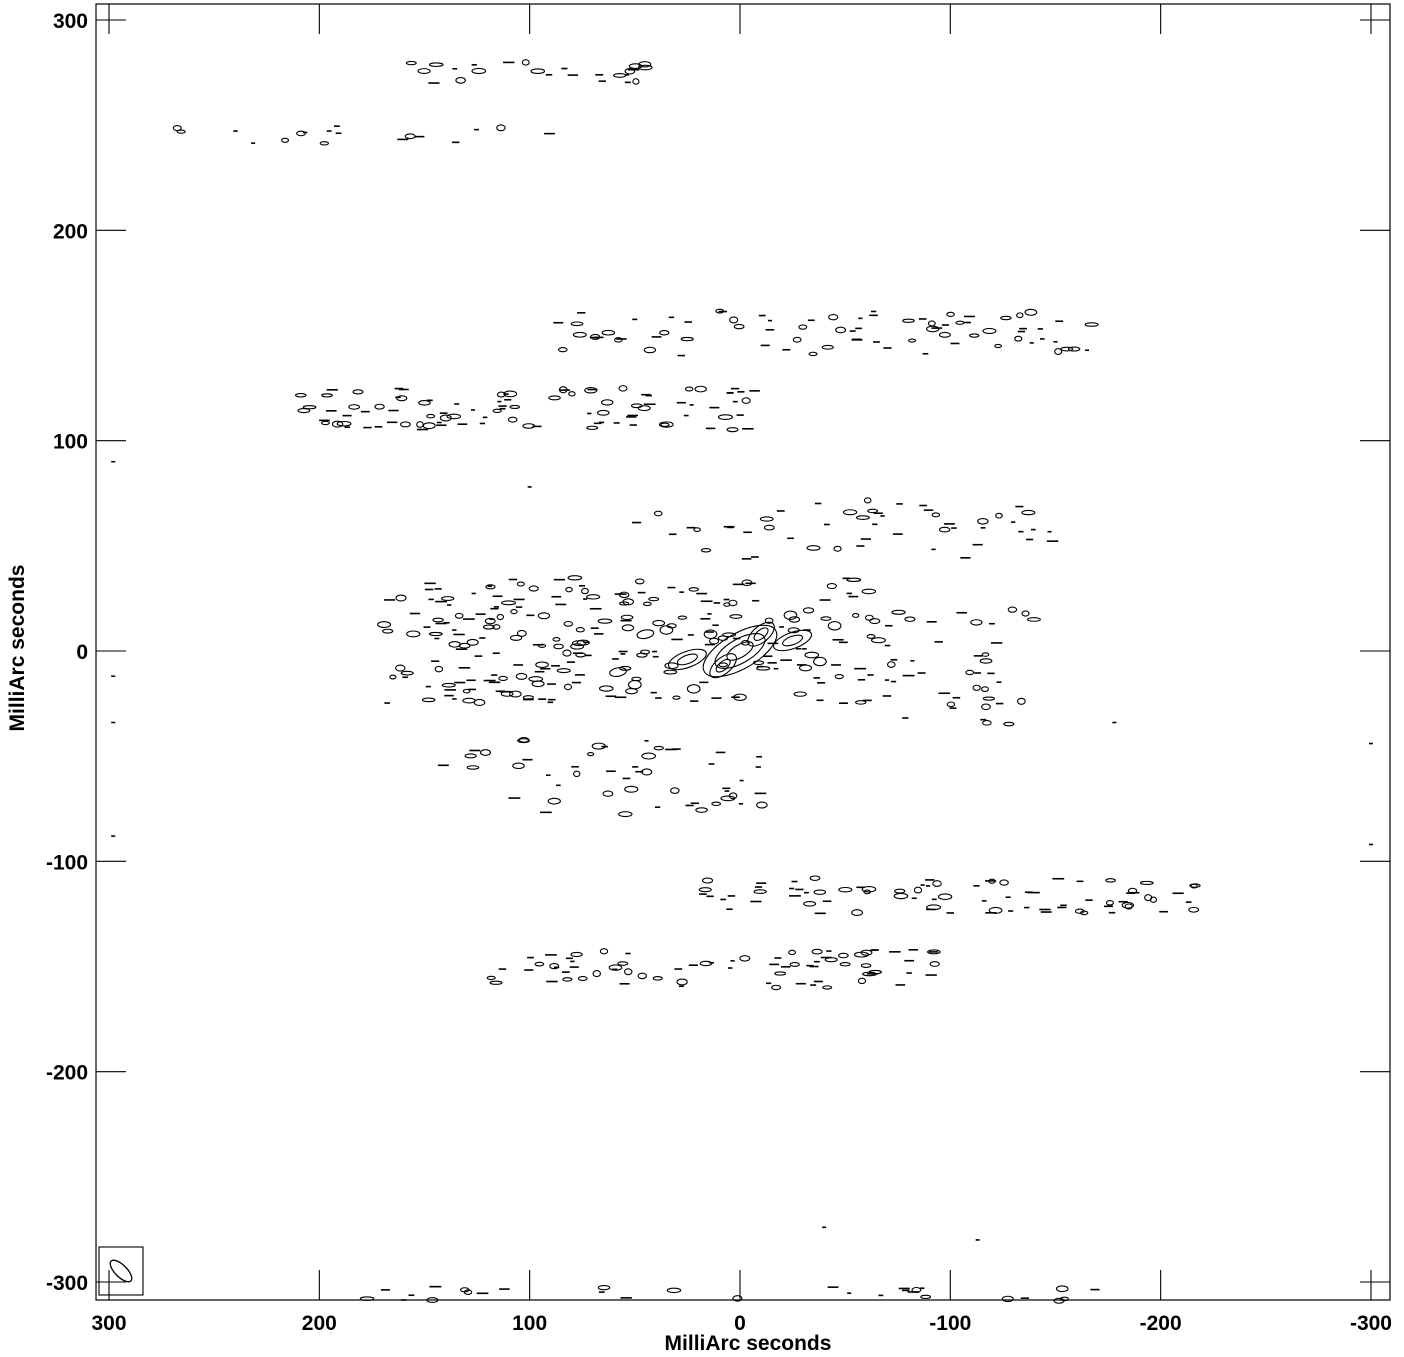 The width and height of the screenshot is (1404, 1357). Describe the element at coordinates (17, 648) in the screenshot. I see `y-axis-title: MilliArc seconds` at that location.